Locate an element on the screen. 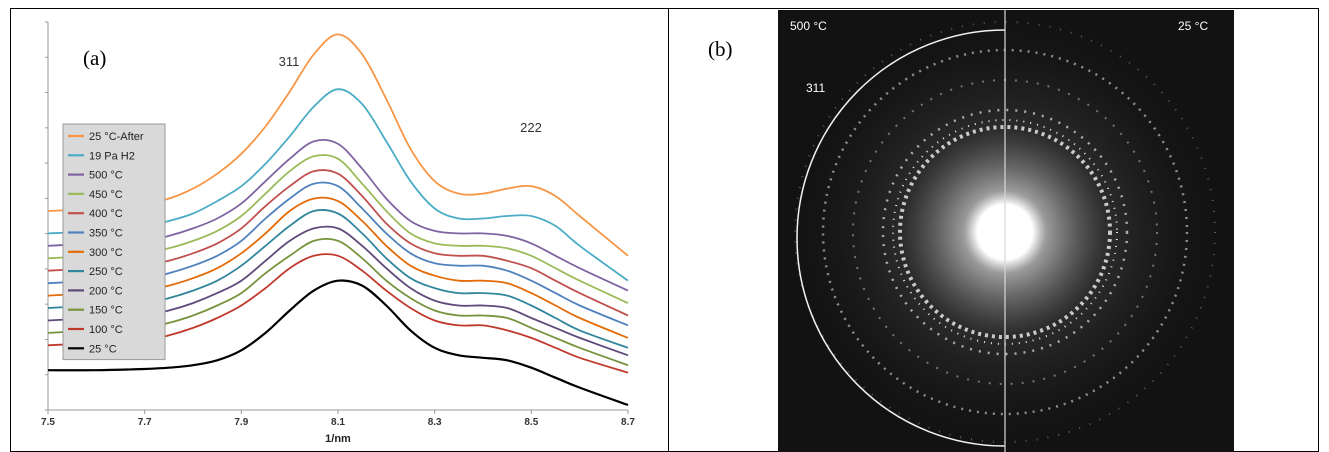 The height and width of the screenshot is (452, 1329). legend-entry: 250 °C is located at coordinates (106, 272).